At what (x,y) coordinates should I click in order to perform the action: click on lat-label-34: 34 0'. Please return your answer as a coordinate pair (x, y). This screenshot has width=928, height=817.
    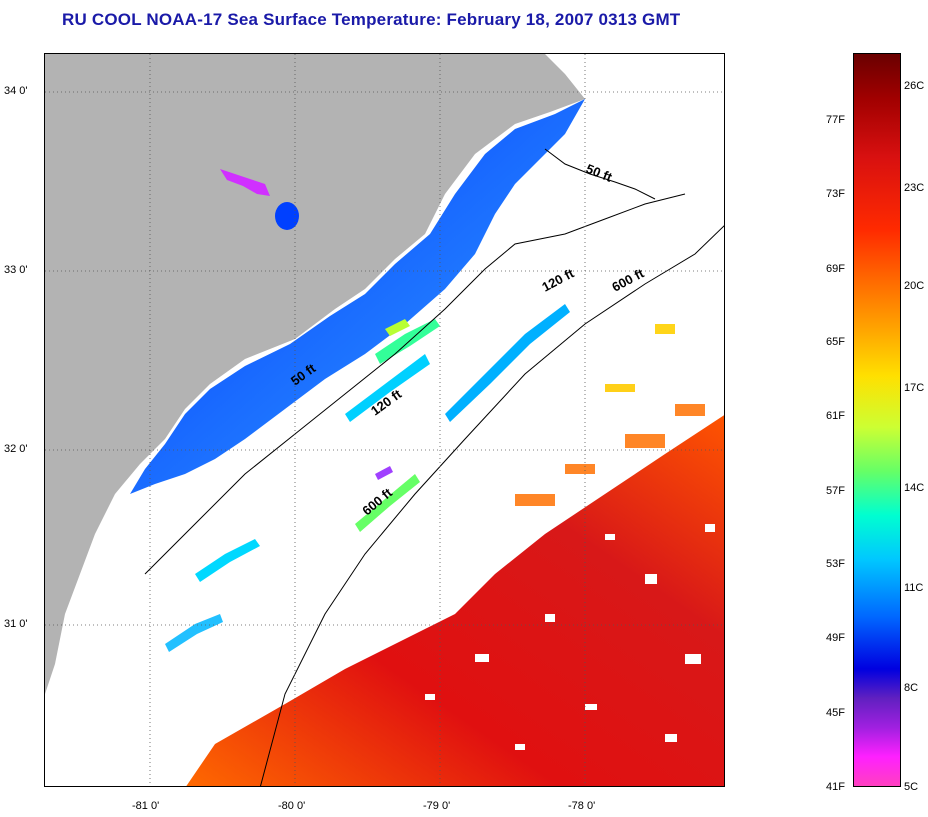
    Looking at the image, I should click on (16, 91).